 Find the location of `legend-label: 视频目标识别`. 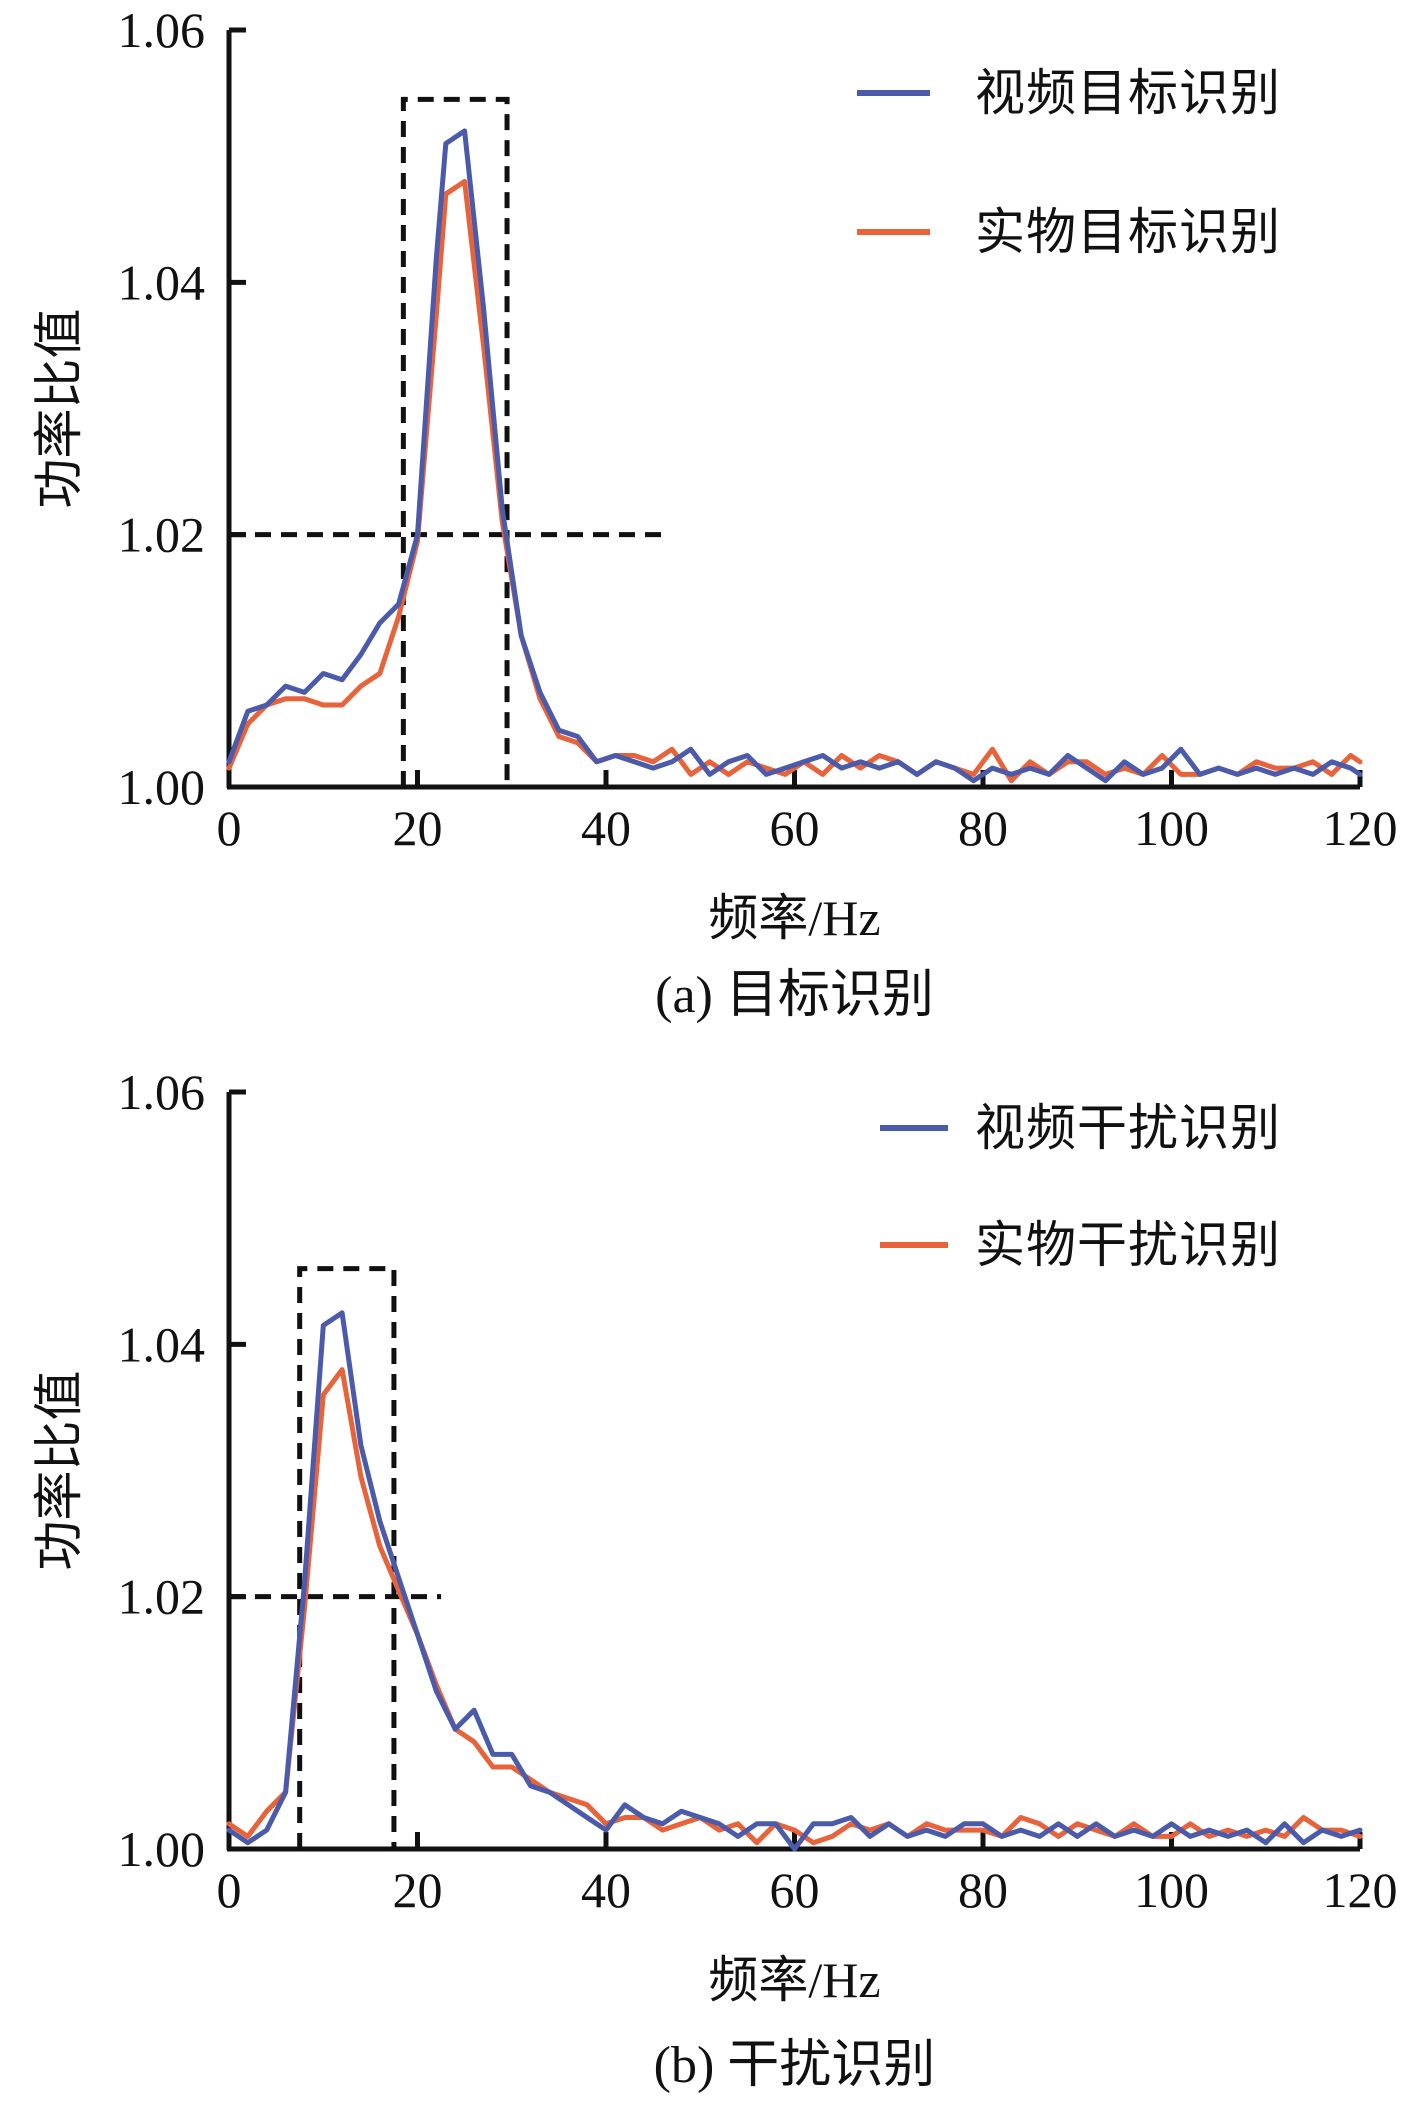

legend-label: 视频目标识别 is located at coordinates (1128, 93).